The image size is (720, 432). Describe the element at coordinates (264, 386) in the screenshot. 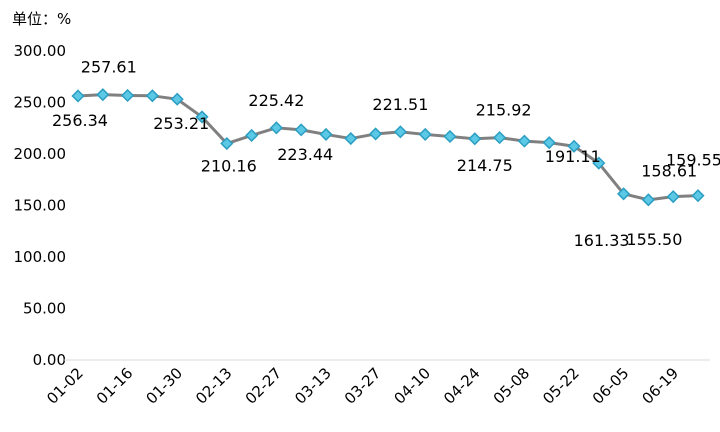

I see `x-tick-label: 02-27` at that location.